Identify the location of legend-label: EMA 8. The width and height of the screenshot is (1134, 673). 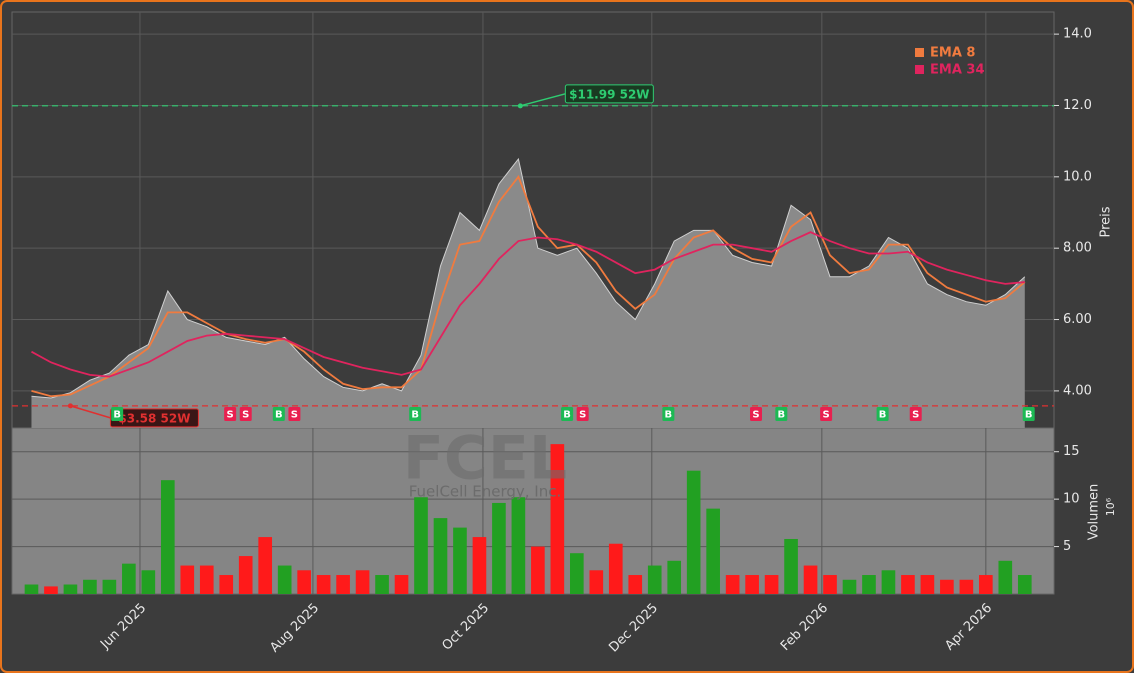
(952, 53).